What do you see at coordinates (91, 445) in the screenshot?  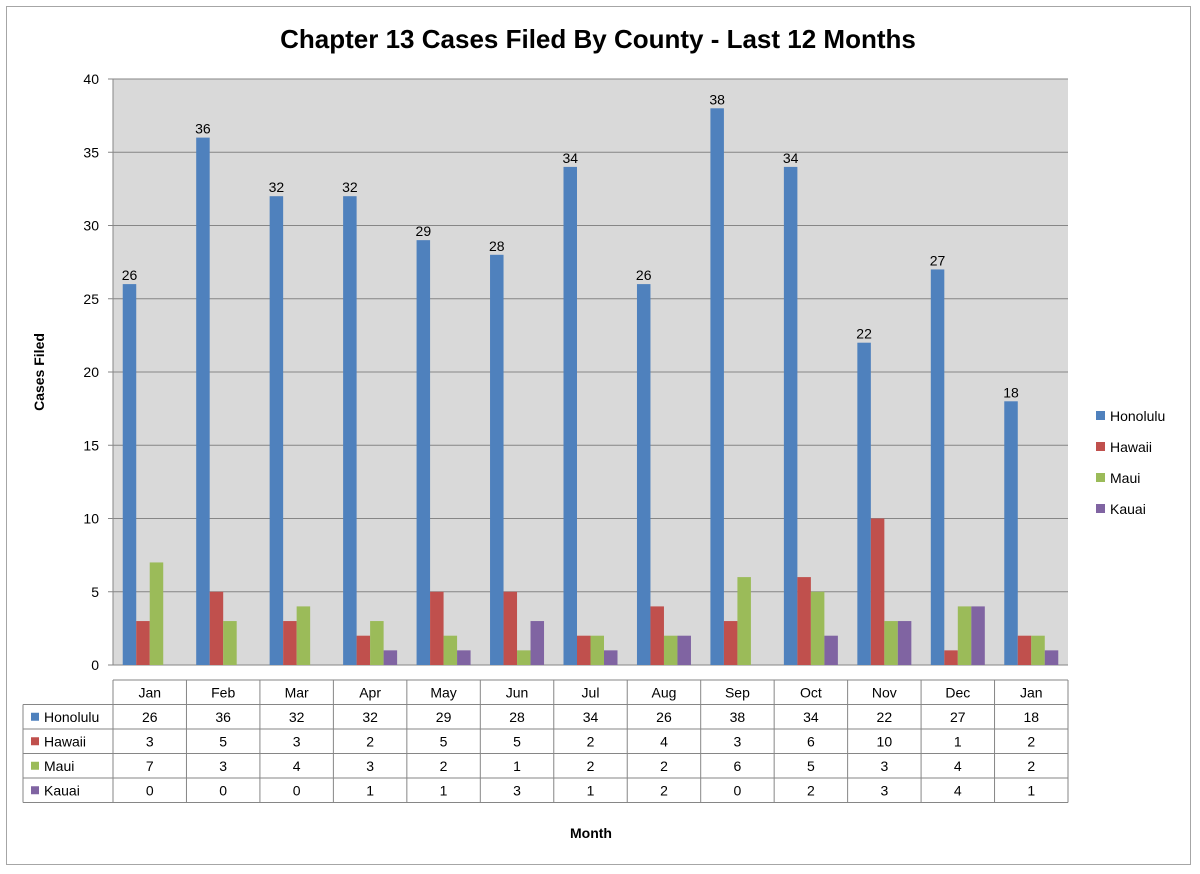 I see `y-tick-label: 15` at bounding box center [91, 445].